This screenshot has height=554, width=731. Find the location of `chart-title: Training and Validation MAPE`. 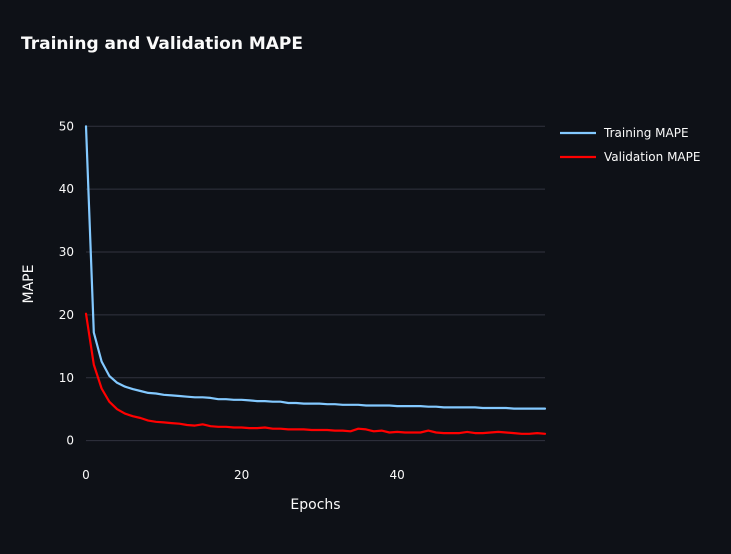

chart-title: Training and Validation MAPE is located at coordinates (162, 44).